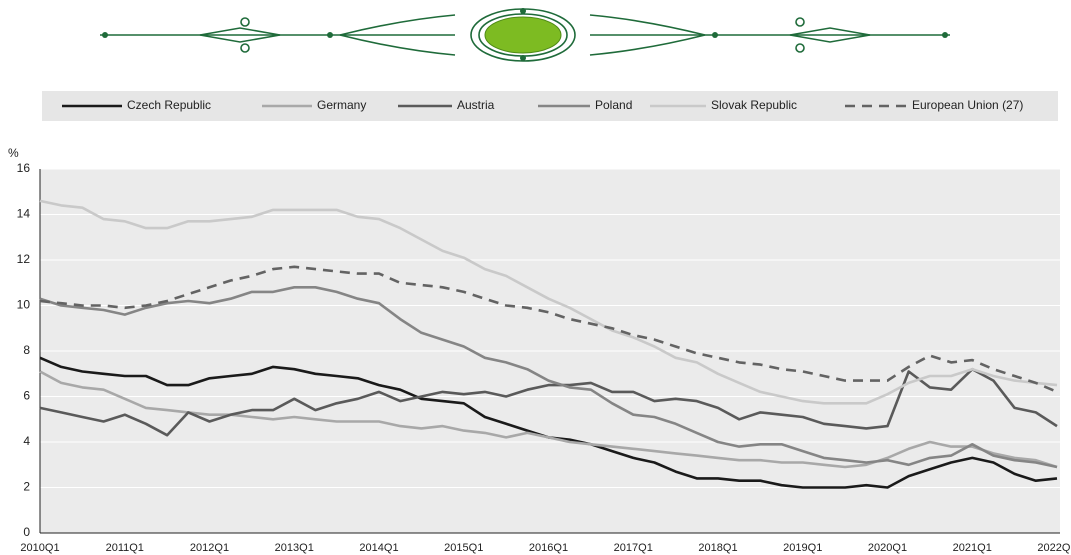  I want to click on y-tick-label: 12, so click(24, 259).